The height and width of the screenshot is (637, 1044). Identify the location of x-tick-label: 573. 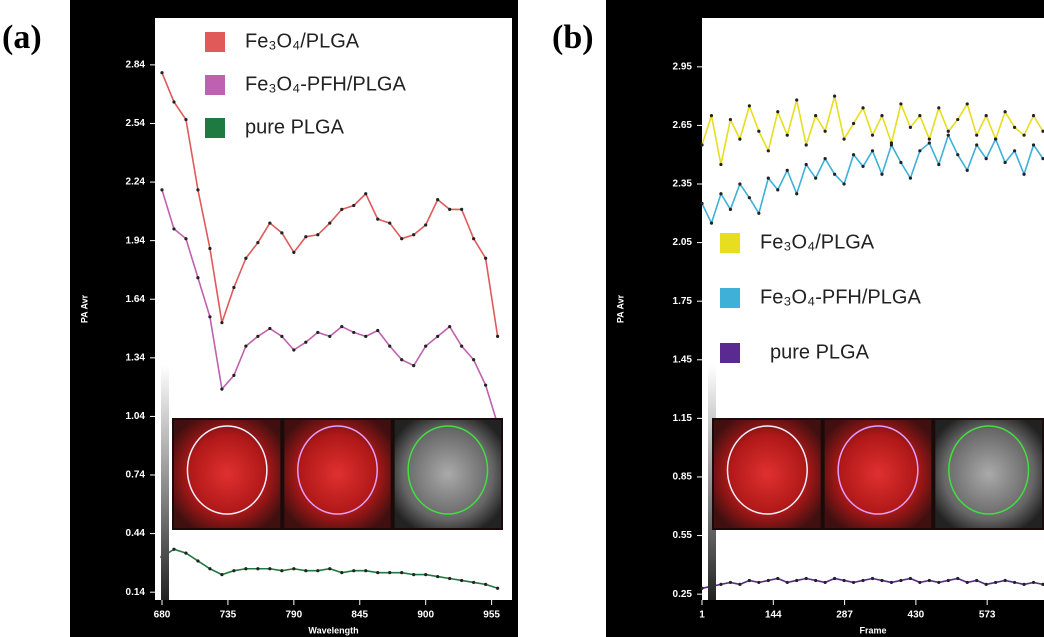
(987, 615).